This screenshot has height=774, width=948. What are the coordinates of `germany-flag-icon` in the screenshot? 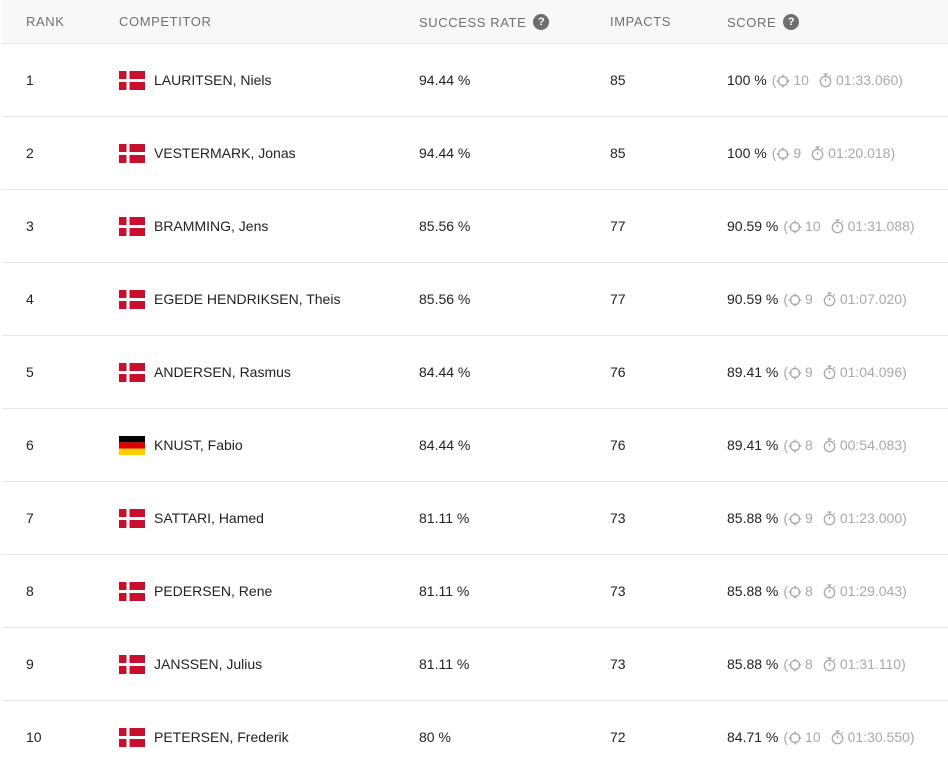 It's located at (132, 445).